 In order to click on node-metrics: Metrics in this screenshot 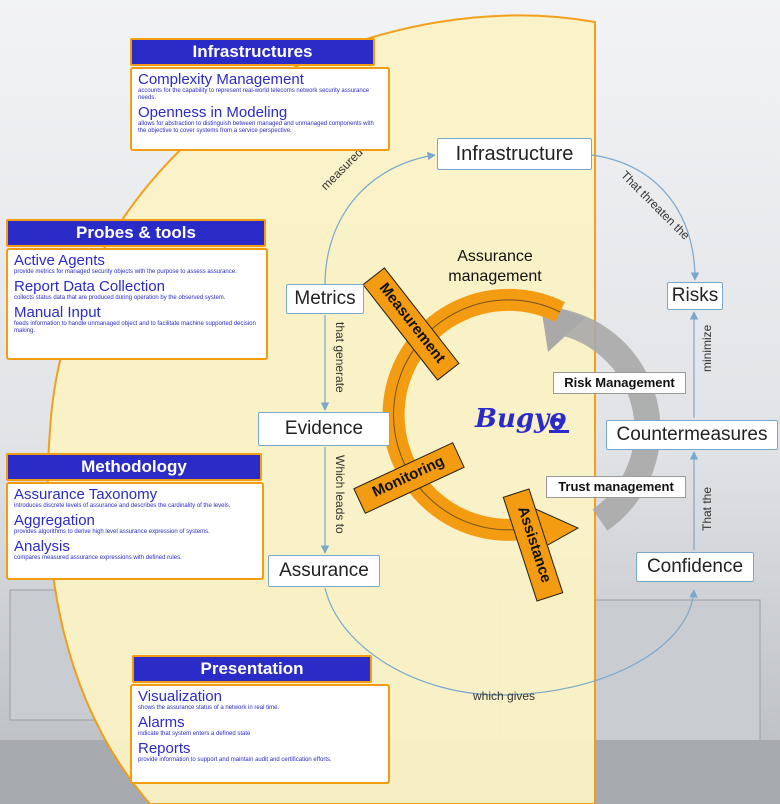, I will do `click(325, 299)`.